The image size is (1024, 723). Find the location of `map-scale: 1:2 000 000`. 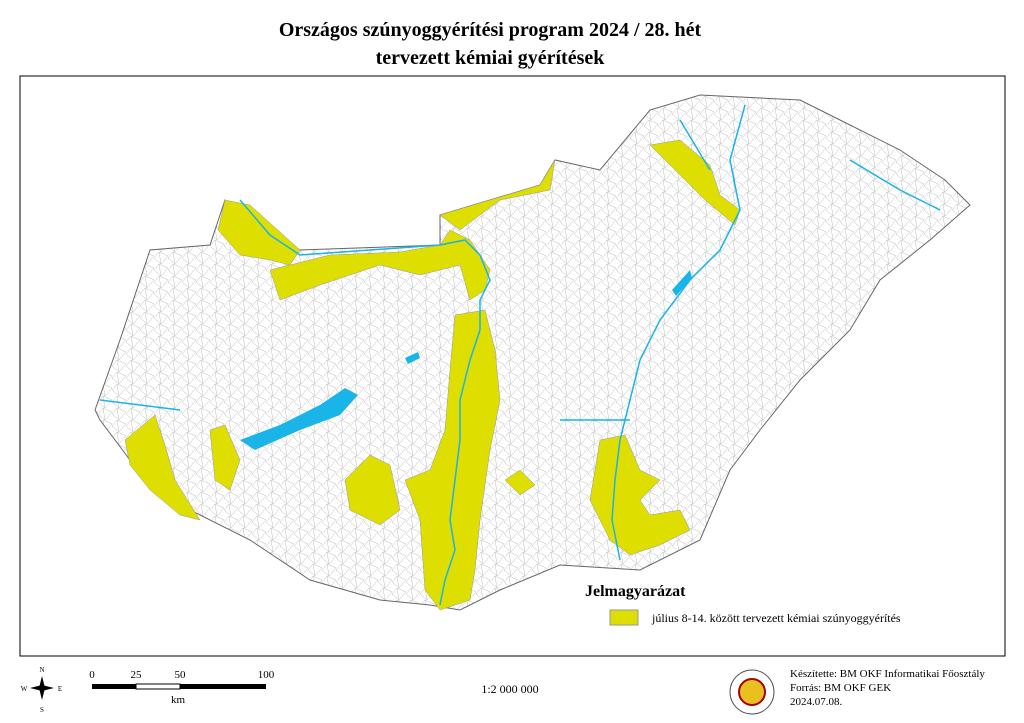

map-scale: 1:2 000 000 is located at coordinates (509, 689).